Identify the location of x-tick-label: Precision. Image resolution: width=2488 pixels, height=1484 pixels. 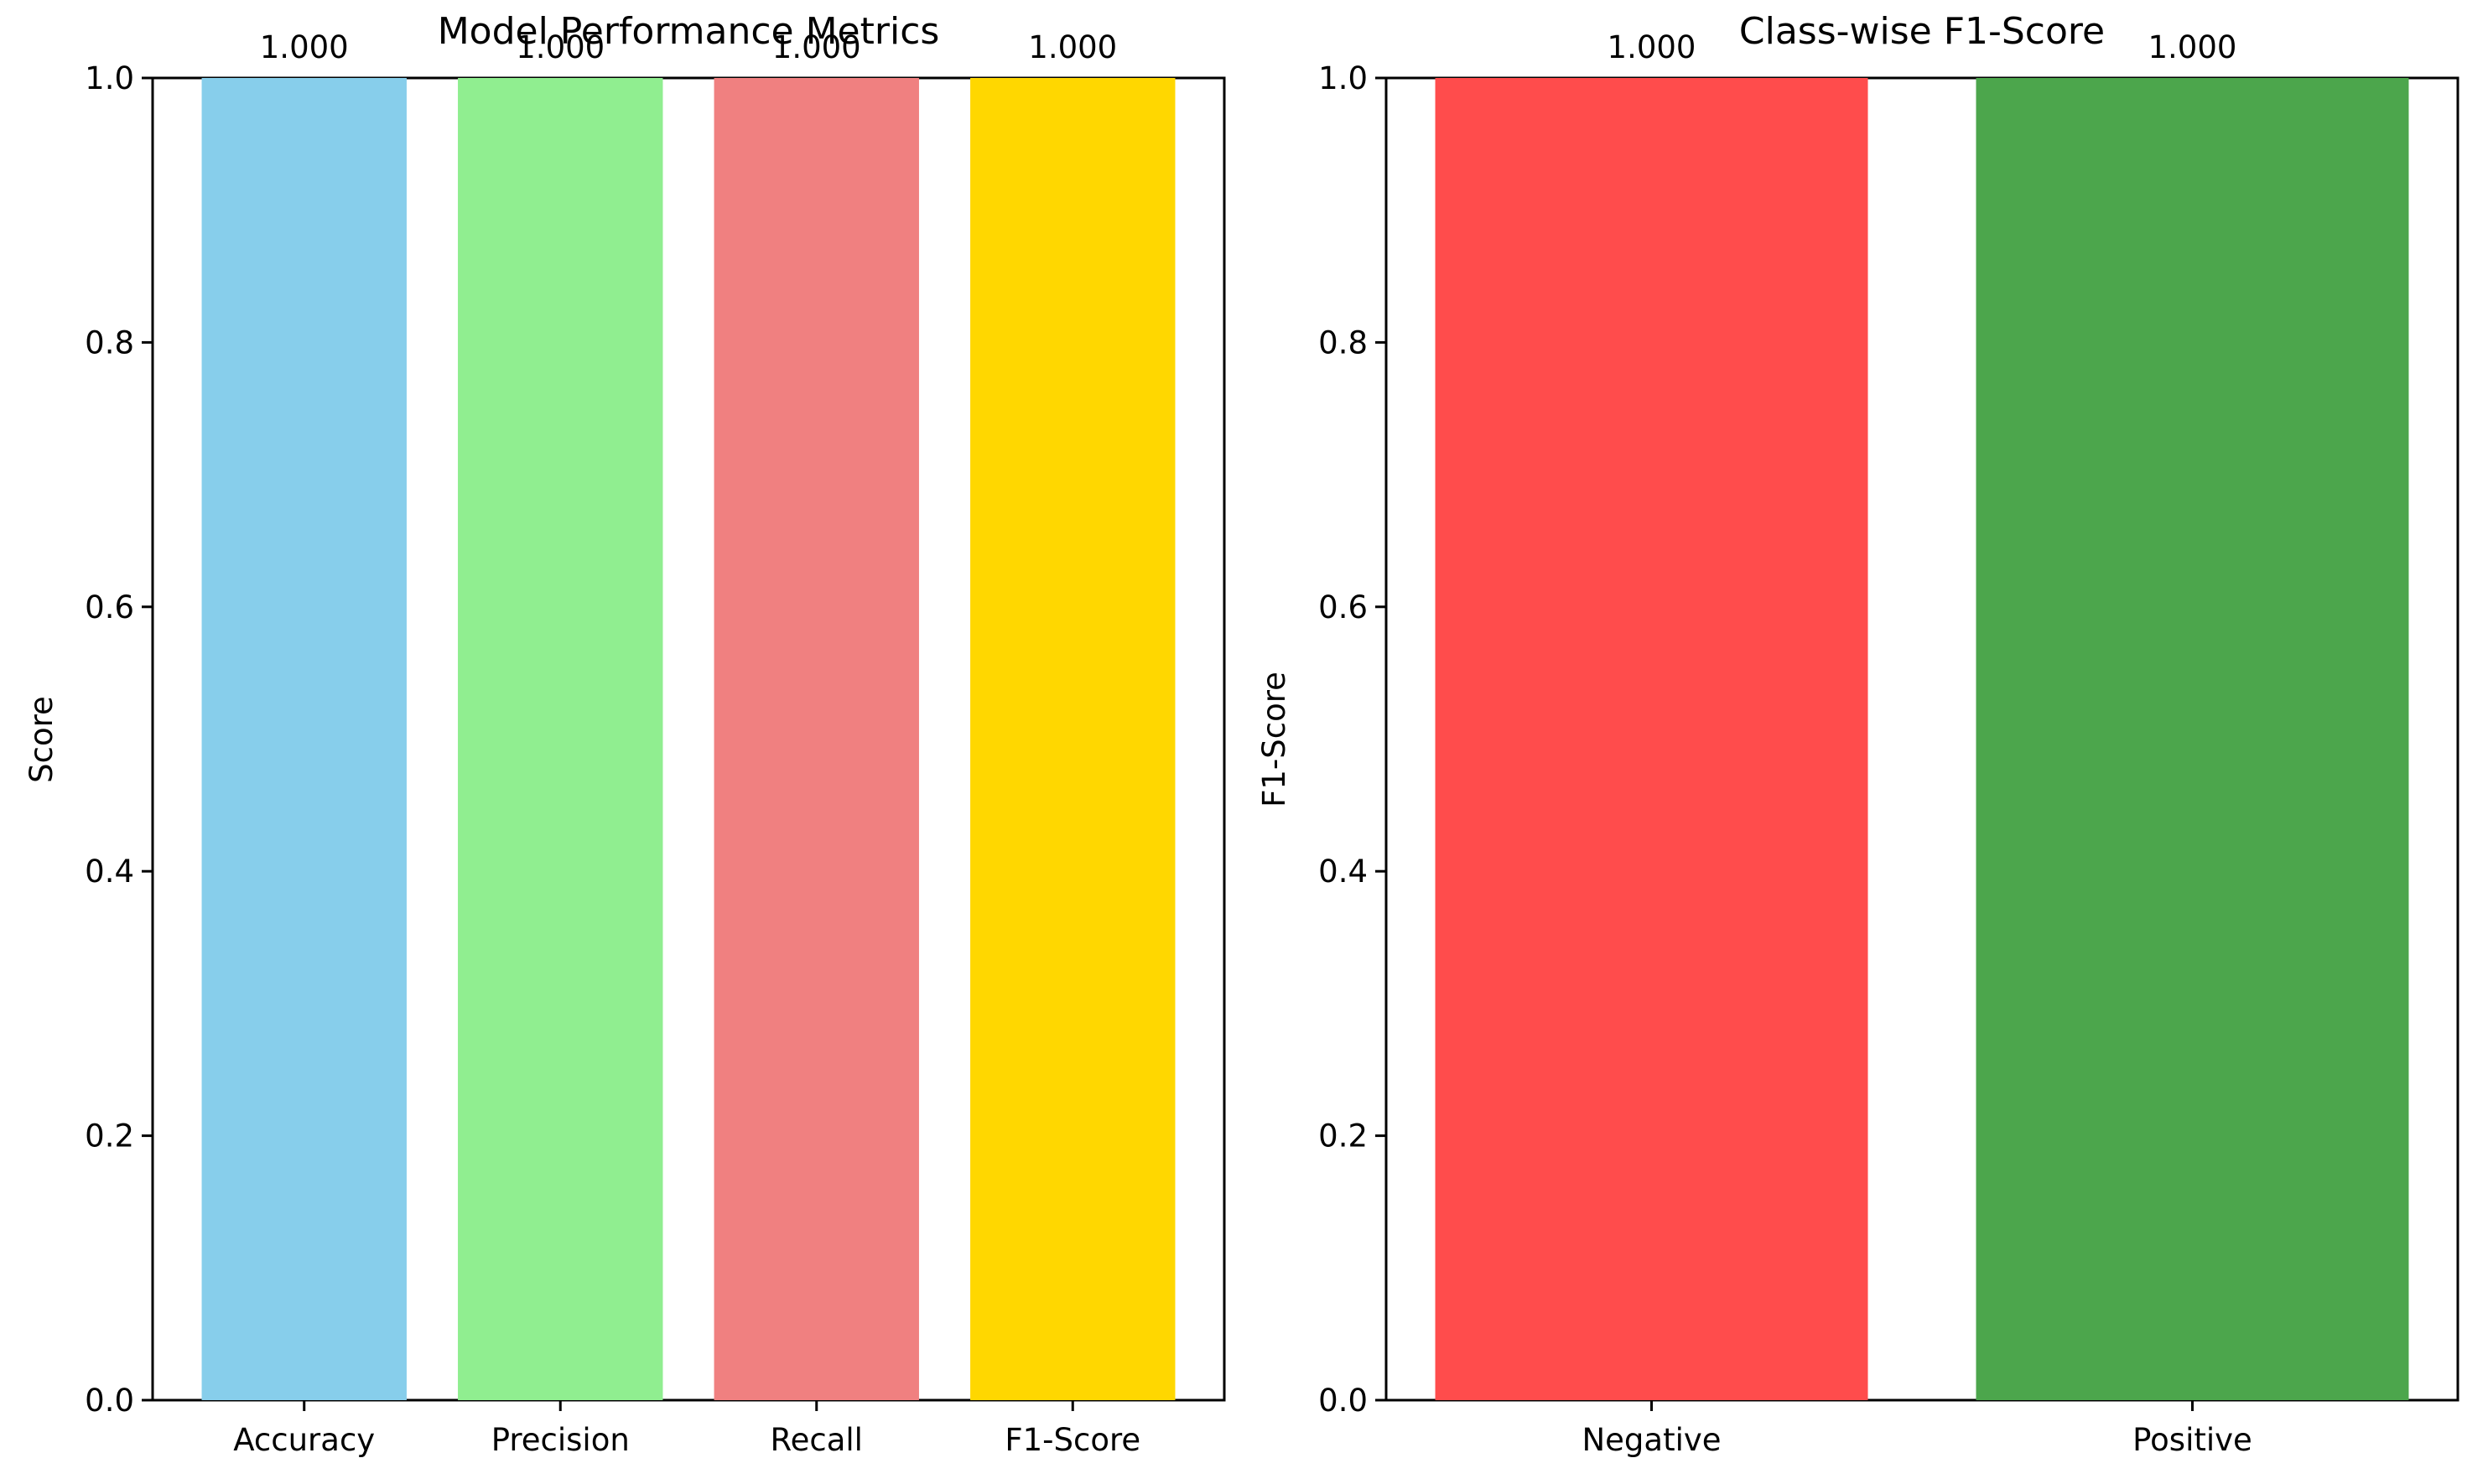
(561, 1440).